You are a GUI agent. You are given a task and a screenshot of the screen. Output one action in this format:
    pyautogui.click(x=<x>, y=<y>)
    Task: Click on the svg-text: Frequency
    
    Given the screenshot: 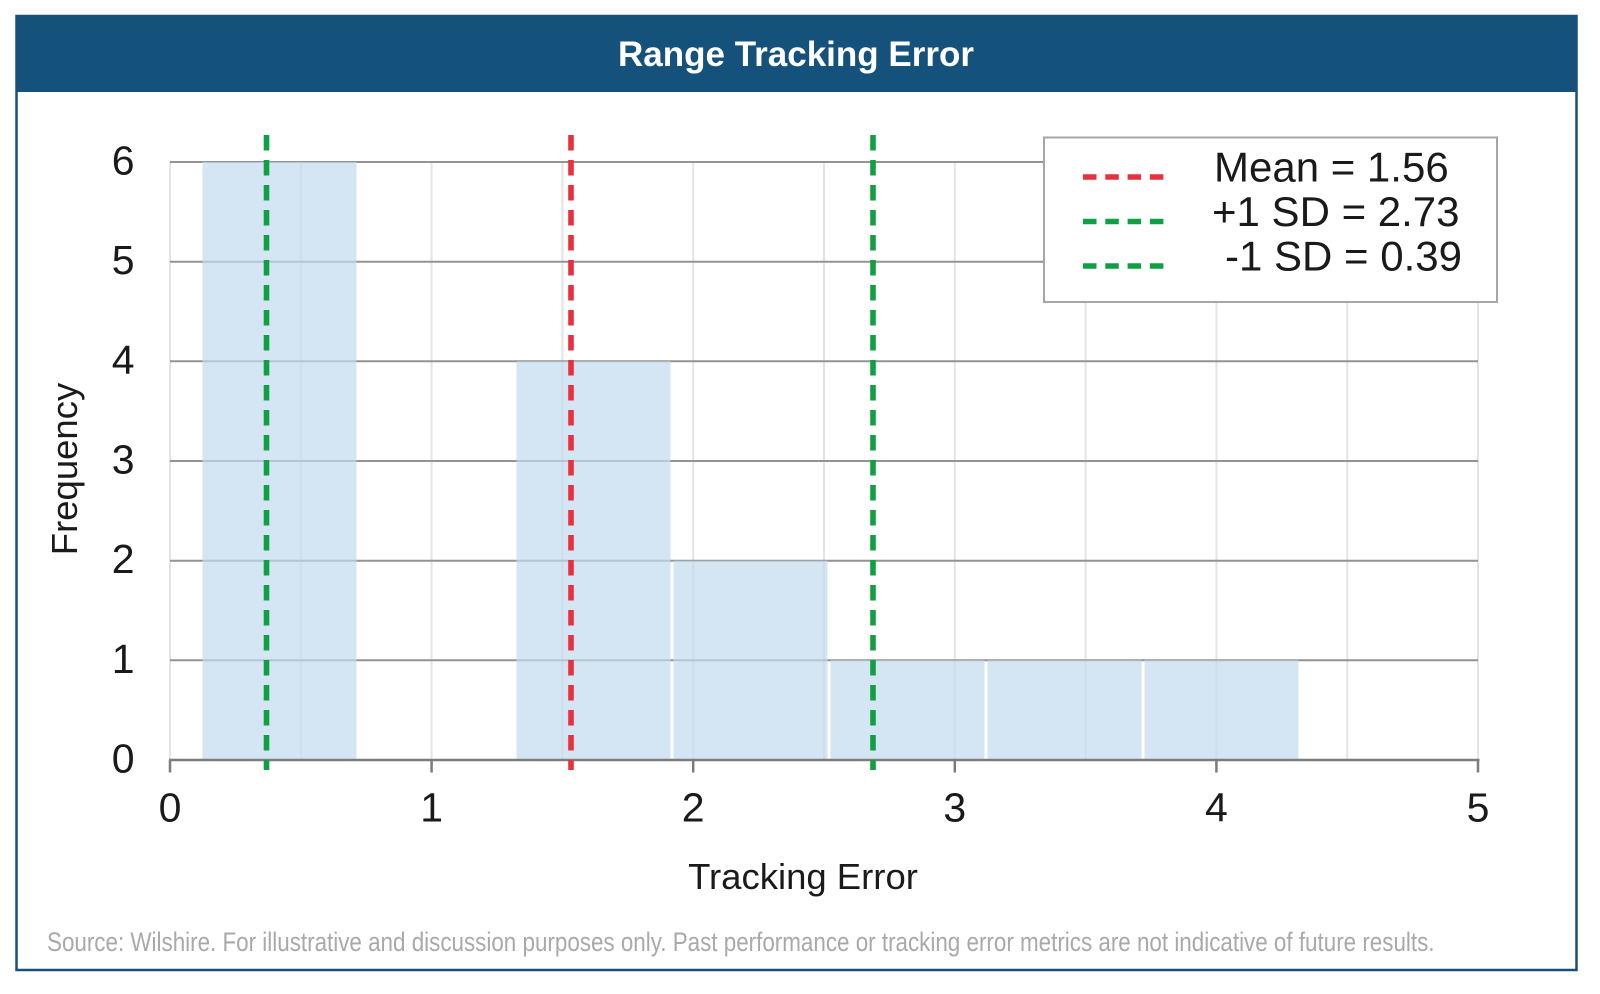 What is the action you would take?
    pyautogui.click(x=64, y=468)
    